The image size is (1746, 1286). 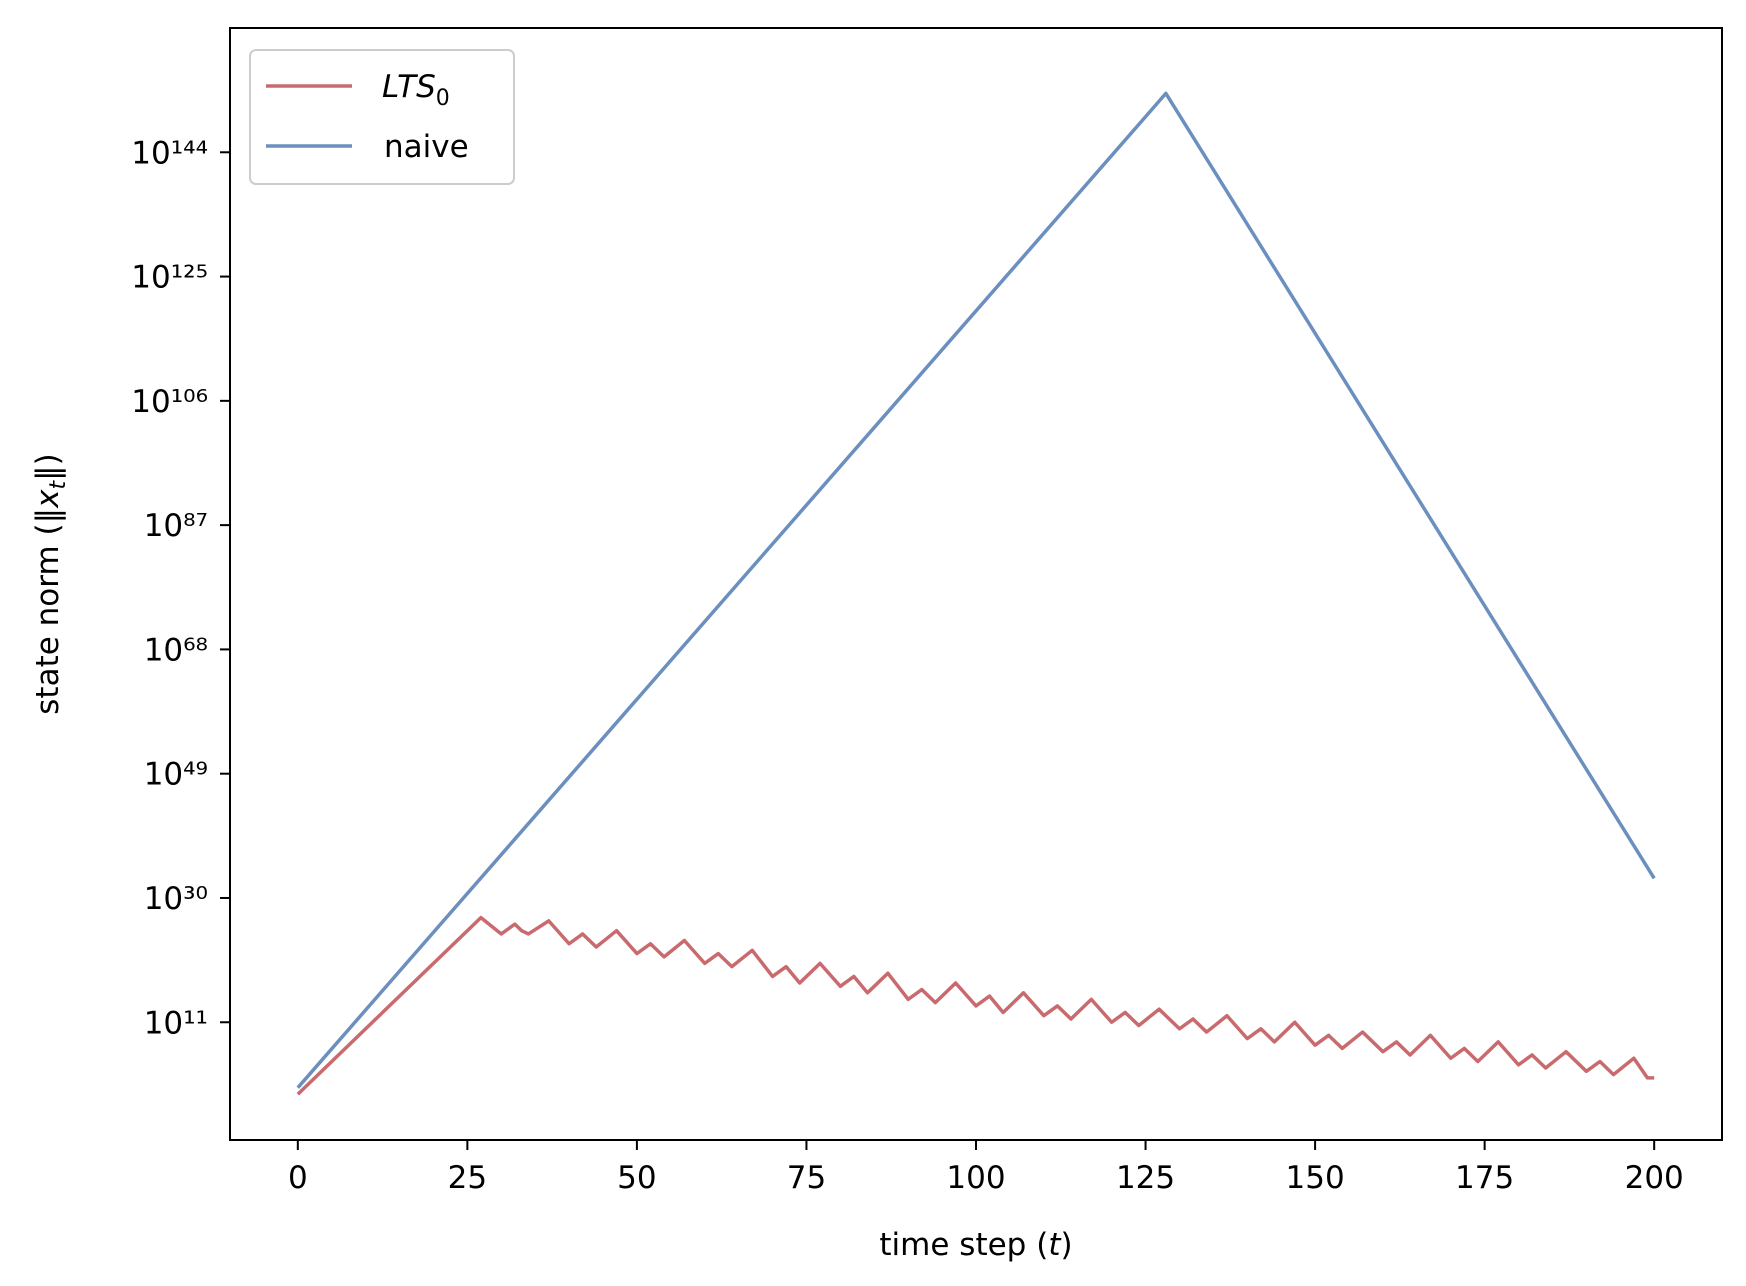 What do you see at coordinates (169, 153) in the screenshot?
I see `y-tick-label: 10¹⁴⁴` at bounding box center [169, 153].